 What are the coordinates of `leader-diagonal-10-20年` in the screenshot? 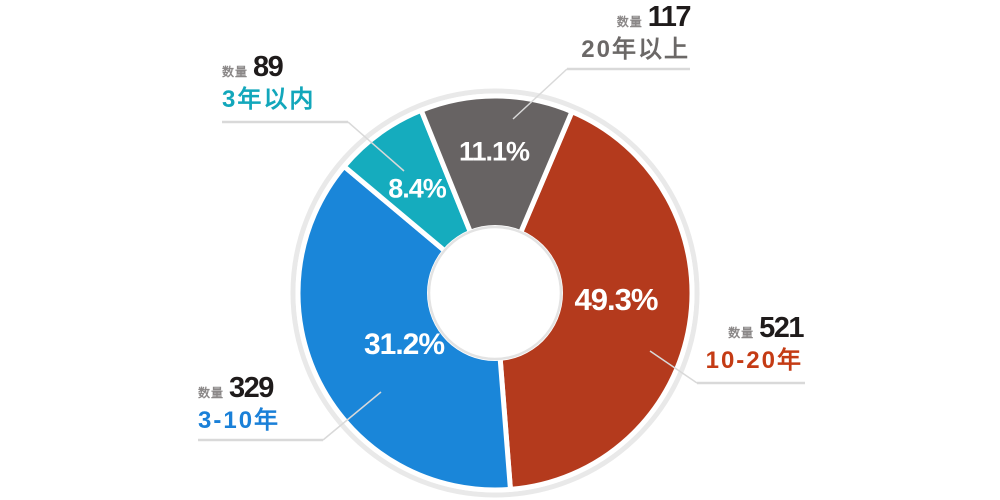 It's located at (673, 367).